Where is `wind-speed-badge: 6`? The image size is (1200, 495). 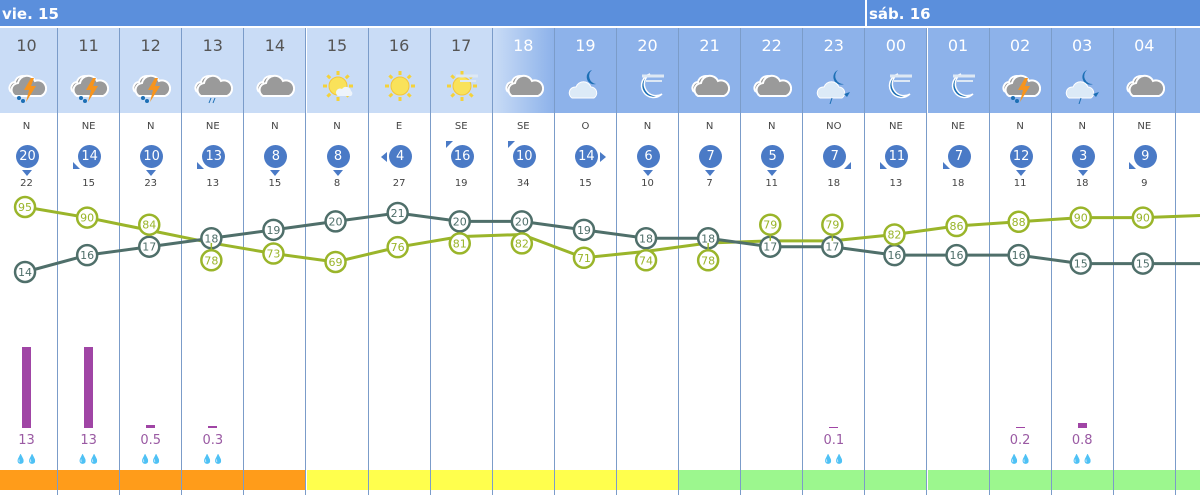 wind-speed-badge: 6 is located at coordinates (648, 156).